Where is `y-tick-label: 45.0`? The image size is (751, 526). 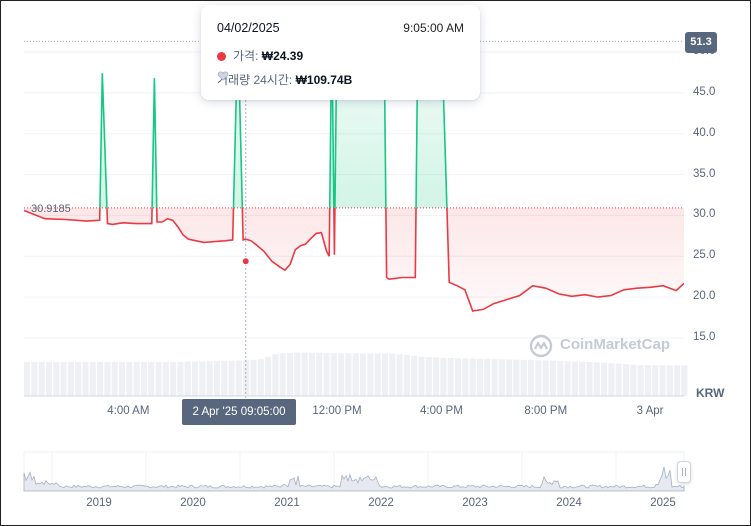
y-tick-label: 45.0 is located at coordinates (704, 91).